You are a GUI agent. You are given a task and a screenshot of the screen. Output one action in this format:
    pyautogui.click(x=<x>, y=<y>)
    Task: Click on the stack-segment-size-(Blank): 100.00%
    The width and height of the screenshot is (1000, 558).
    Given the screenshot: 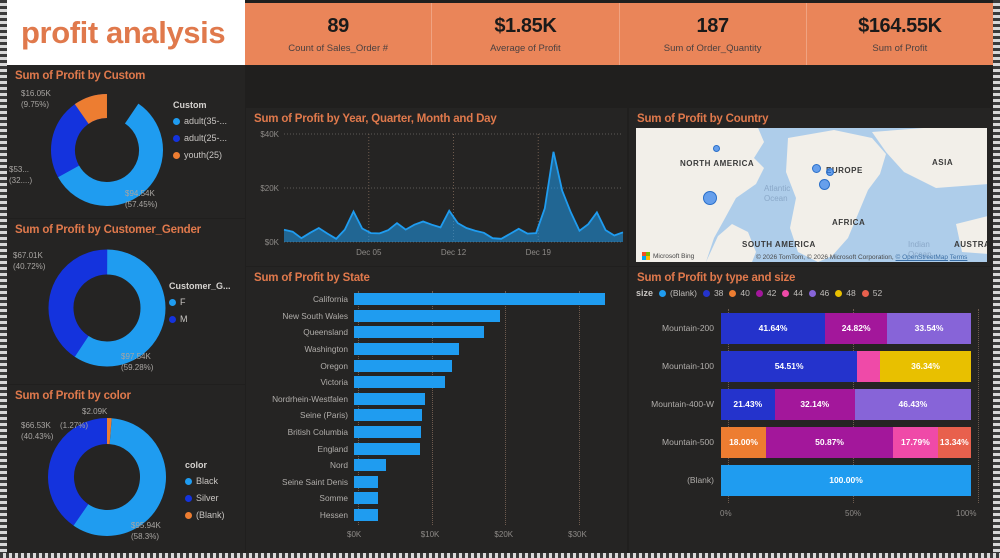 What is the action you would take?
    pyautogui.click(x=846, y=480)
    